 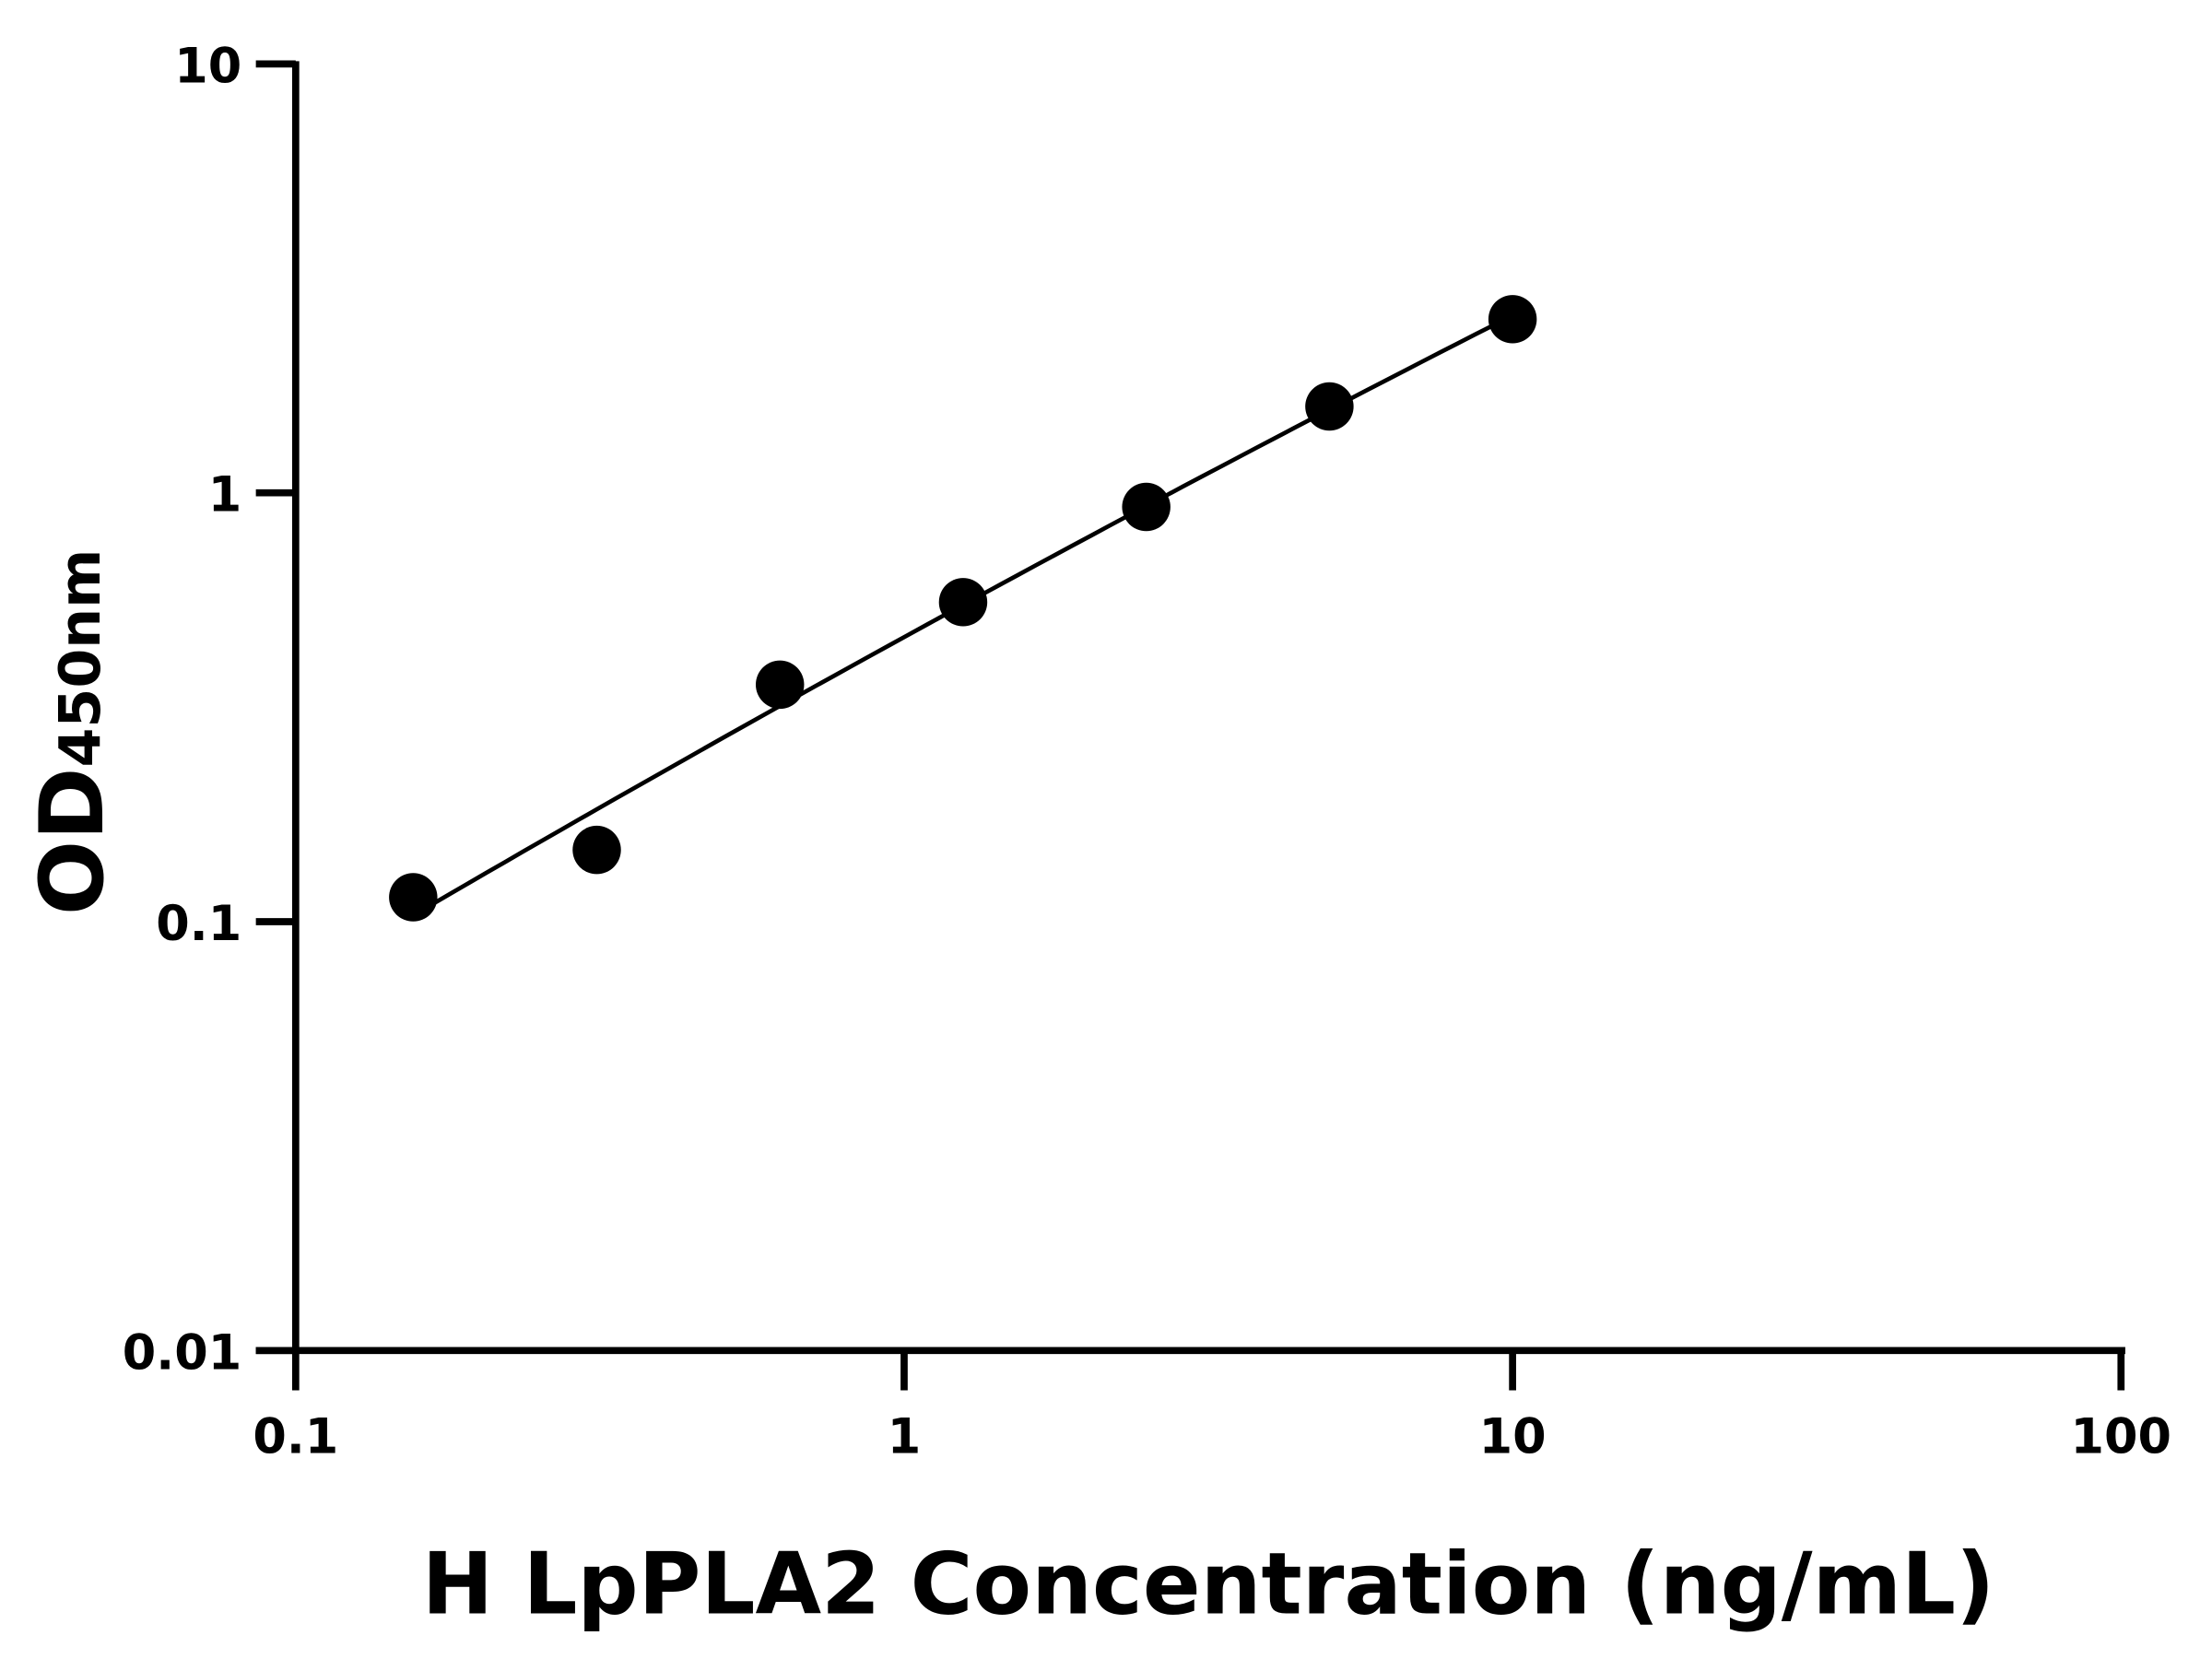 I want to click on y-axis-label: OD450nm, so click(x=72, y=732).